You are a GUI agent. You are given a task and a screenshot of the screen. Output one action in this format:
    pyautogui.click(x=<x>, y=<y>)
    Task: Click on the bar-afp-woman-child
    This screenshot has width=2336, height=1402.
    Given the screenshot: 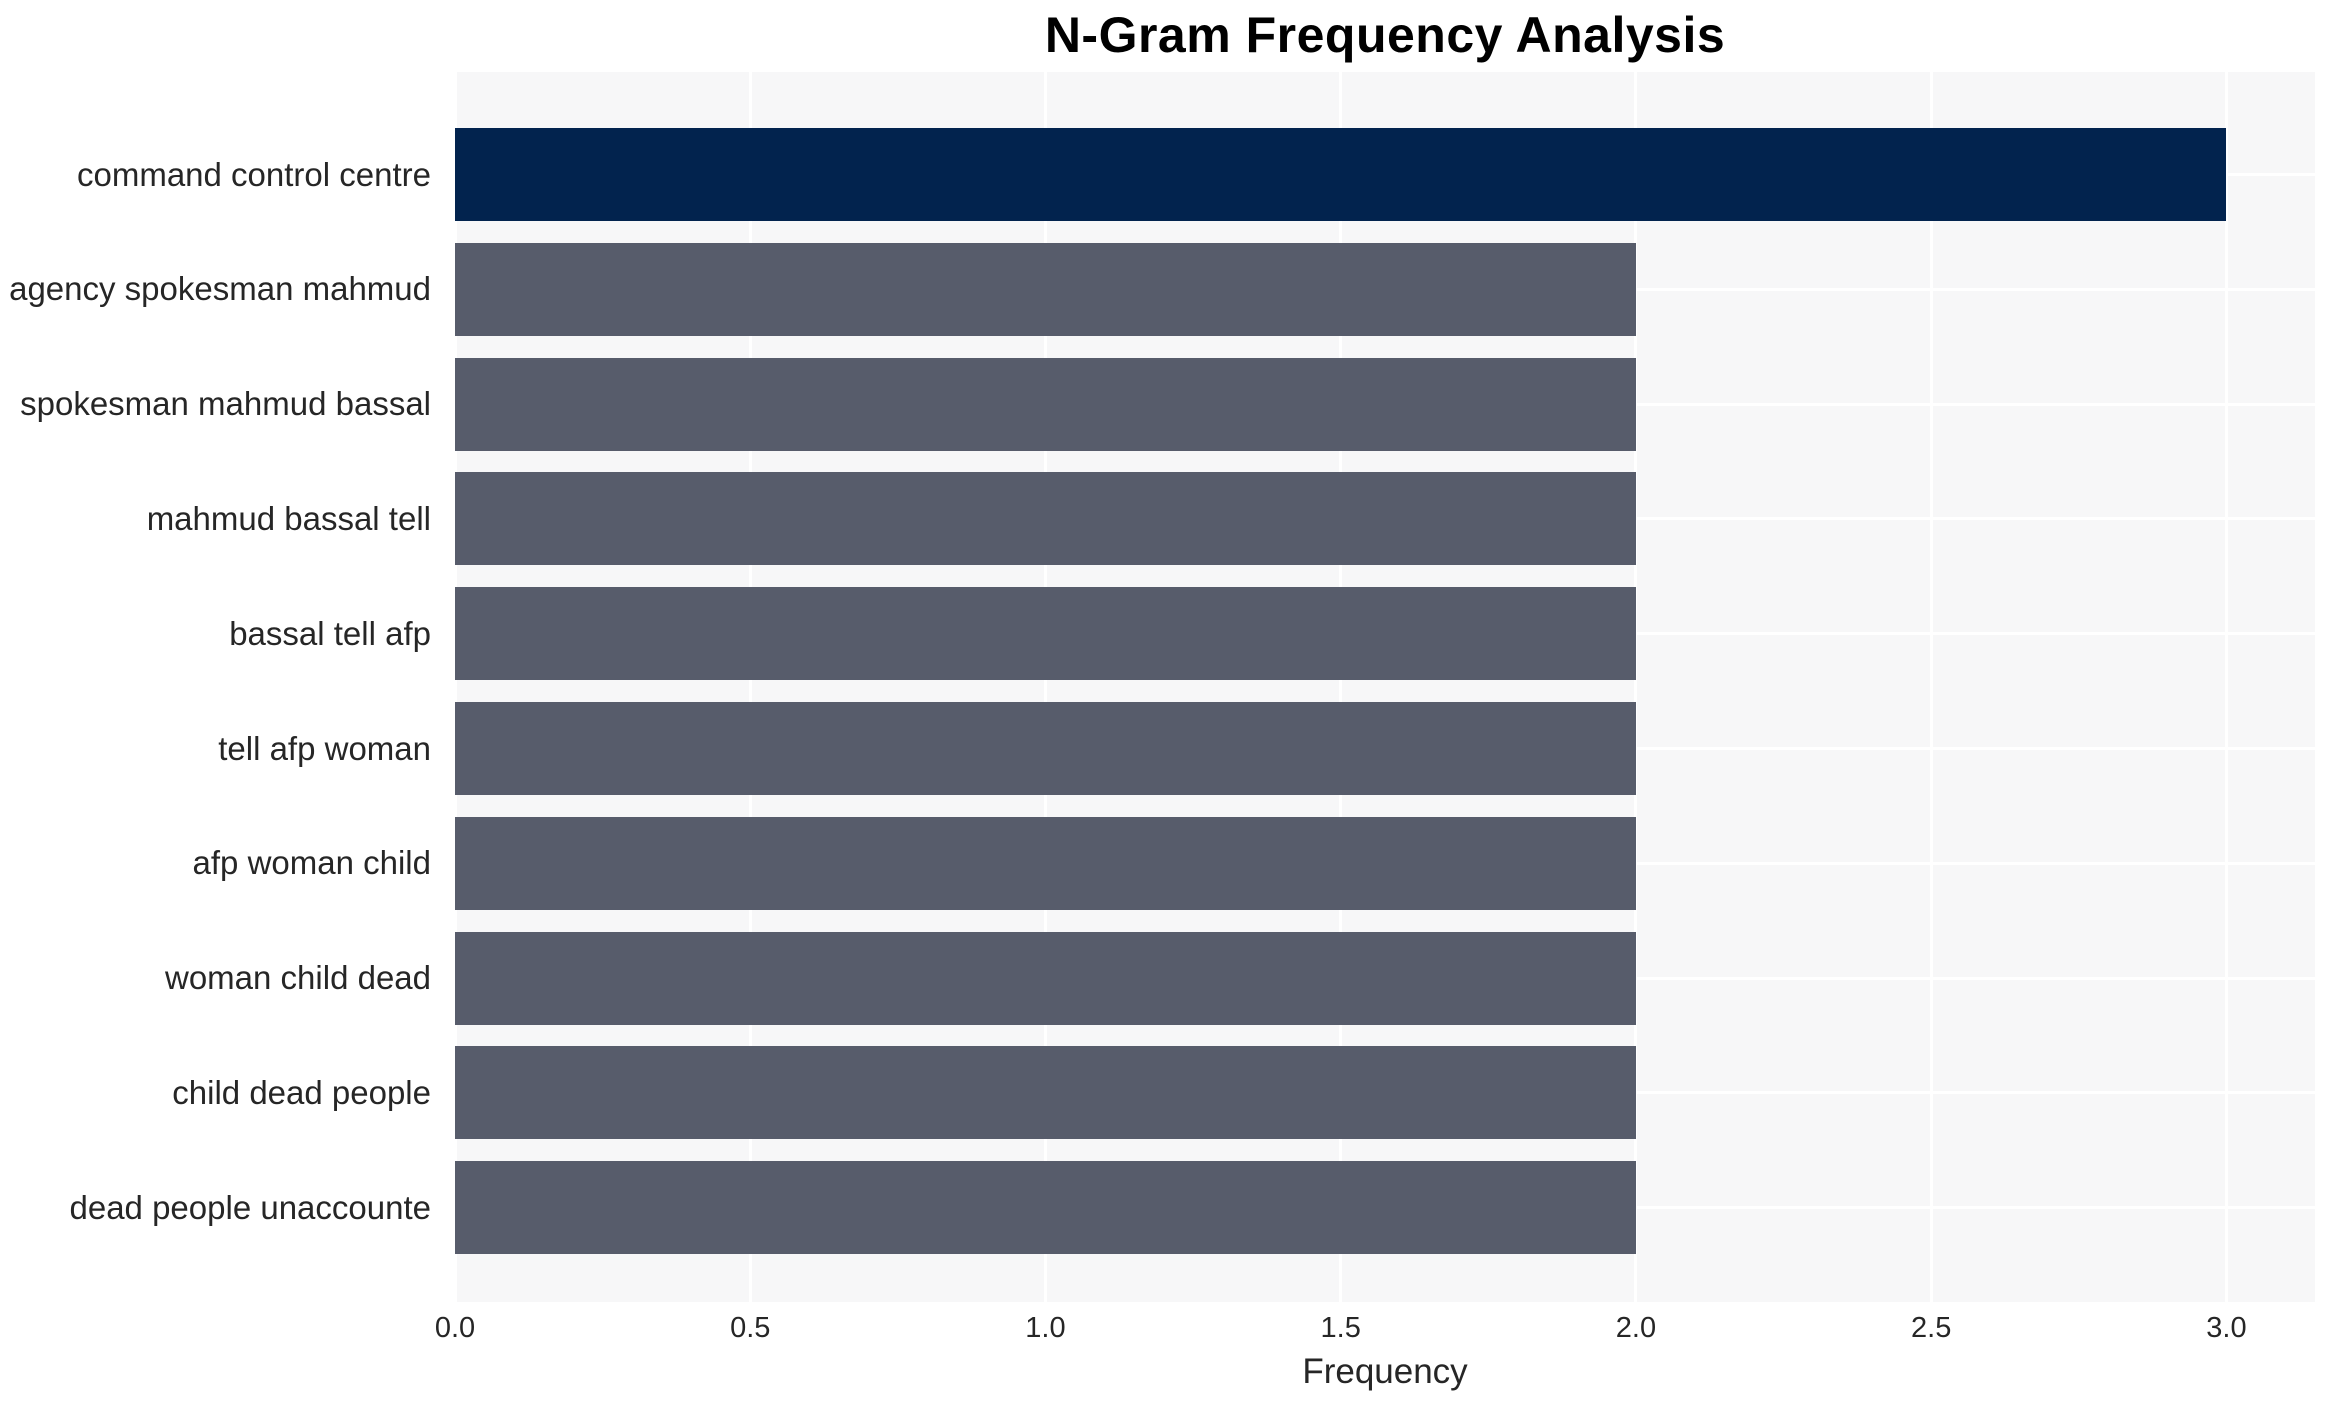 What is the action you would take?
    pyautogui.click(x=1045, y=863)
    